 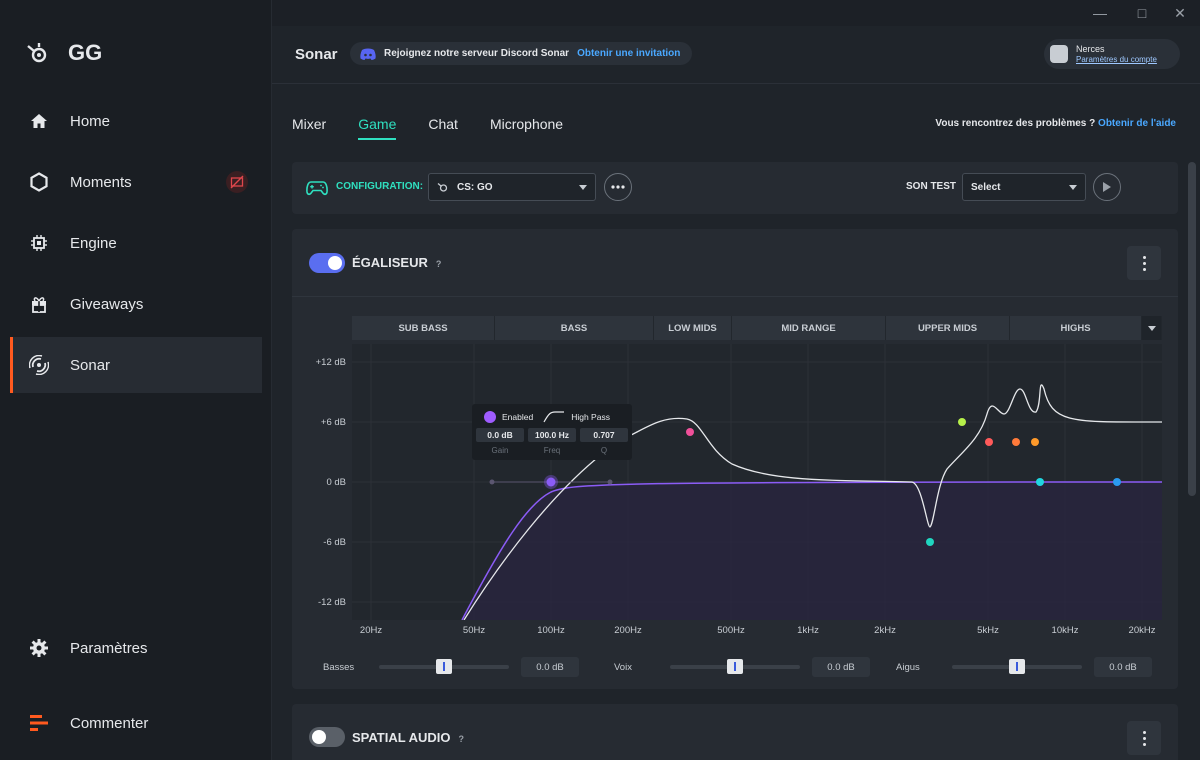 I want to click on help-link: Obtenir de l'aide, so click(x=1137, y=123).